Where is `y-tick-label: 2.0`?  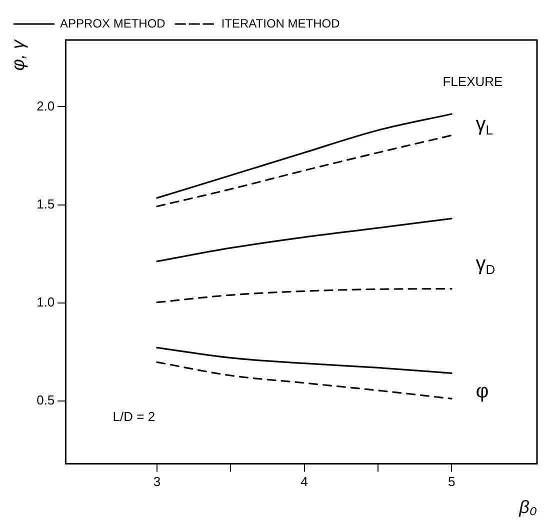 y-tick-label: 2.0 is located at coordinates (45, 106).